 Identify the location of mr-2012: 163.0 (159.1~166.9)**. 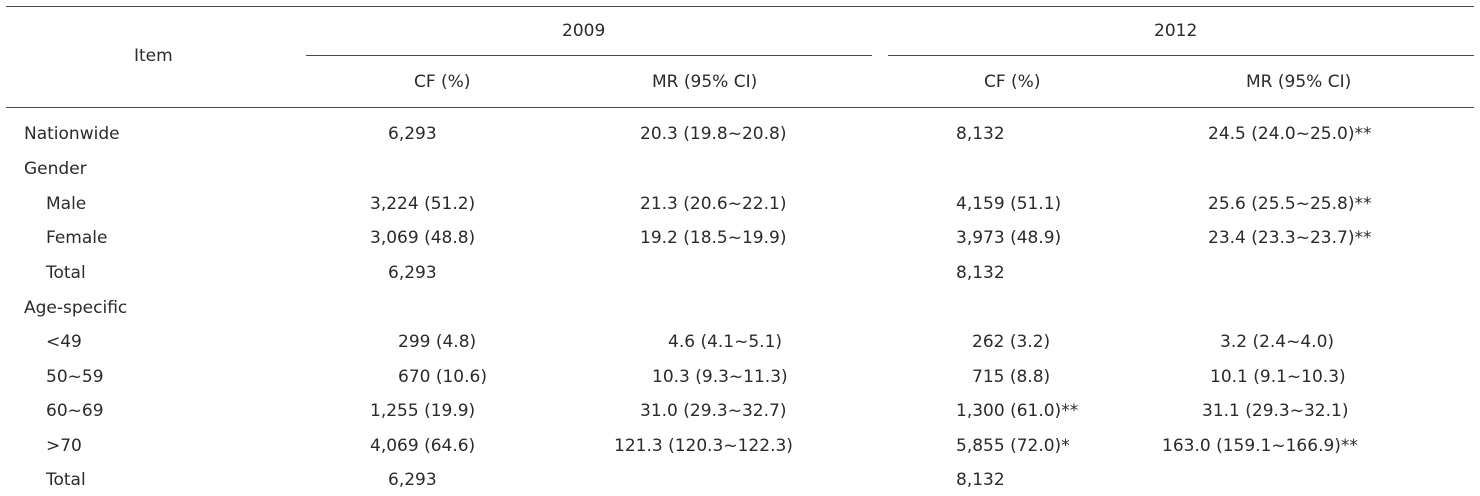
(1260, 446).